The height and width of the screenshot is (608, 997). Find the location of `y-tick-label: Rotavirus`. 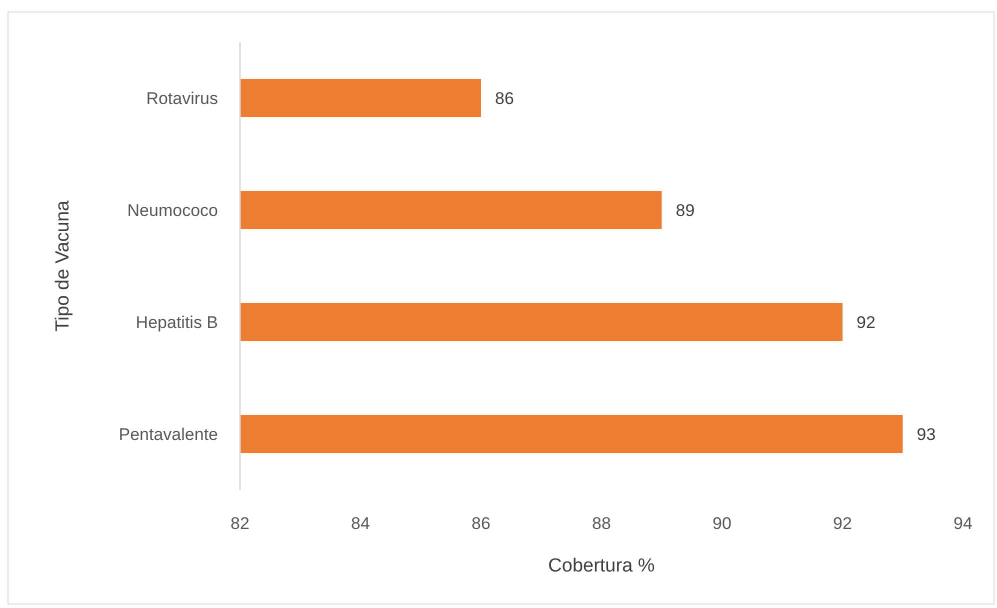

y-tick-label: Rotavirus is located at coordinates (182, 98).